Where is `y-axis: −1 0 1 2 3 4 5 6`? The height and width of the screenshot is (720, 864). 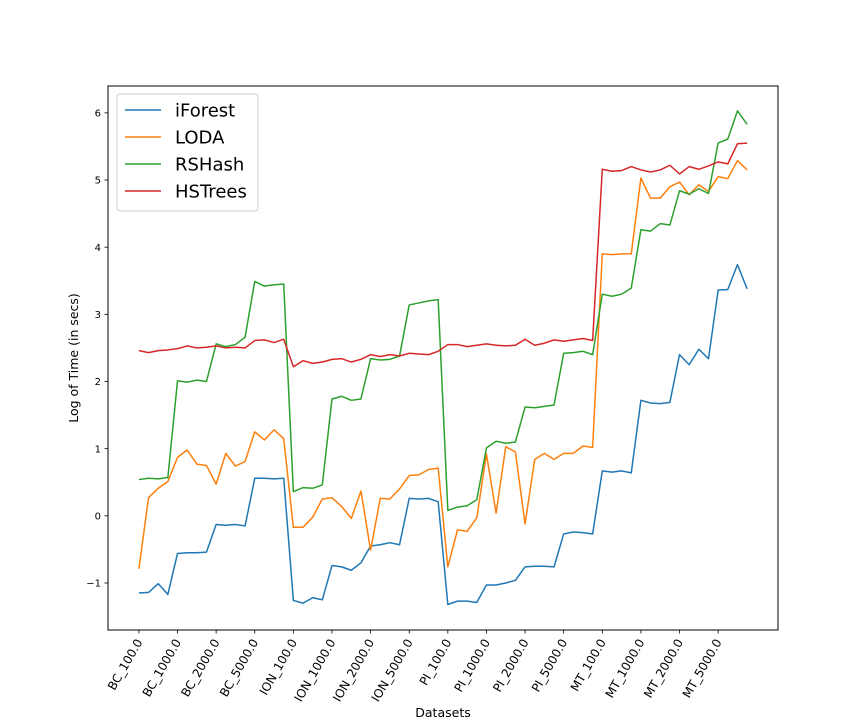
y-axis: −1 0 1 2 3 4 5 6 is located at coordinates (97, 349).